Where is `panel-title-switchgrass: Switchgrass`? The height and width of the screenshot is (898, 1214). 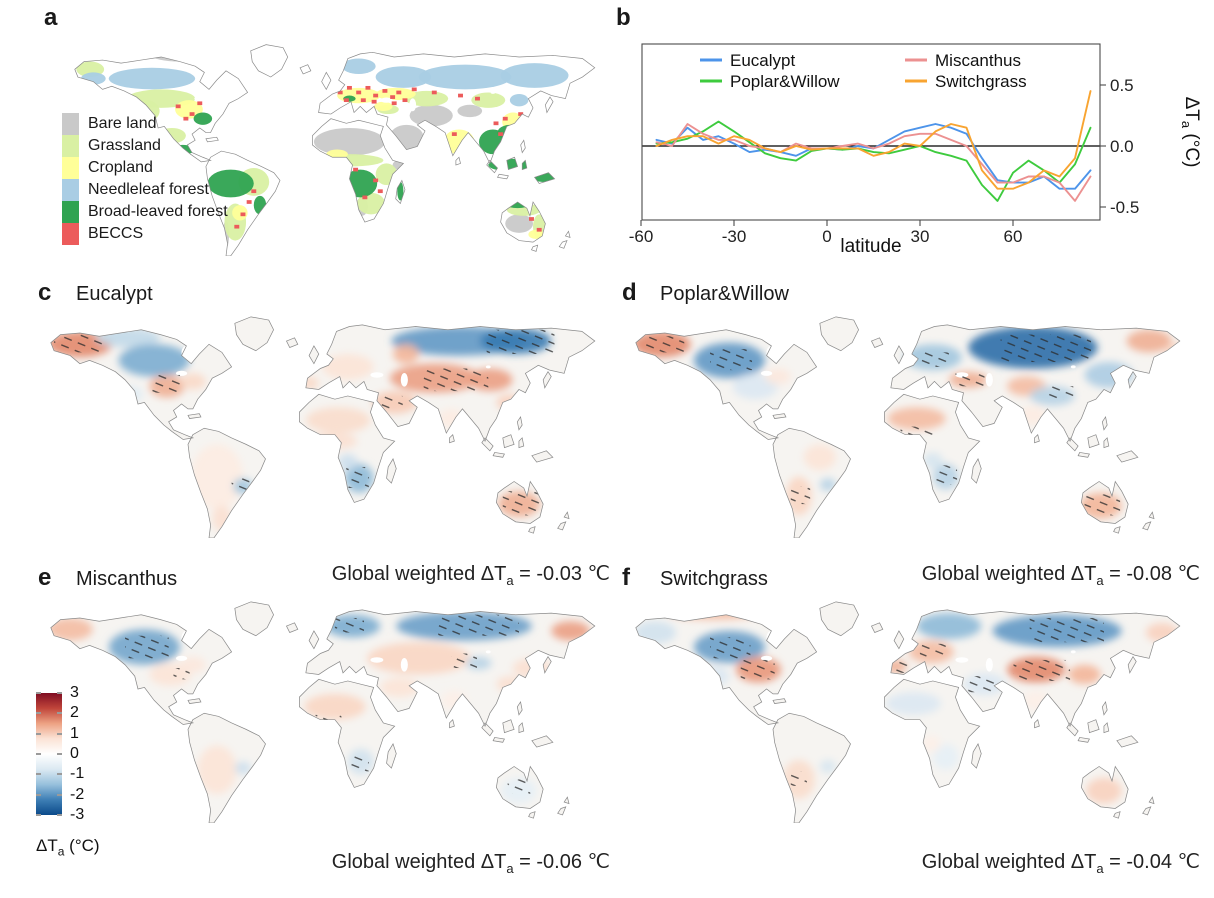
panel-title-switchgrass: Switchgrass is located at coordinates (714, 579).